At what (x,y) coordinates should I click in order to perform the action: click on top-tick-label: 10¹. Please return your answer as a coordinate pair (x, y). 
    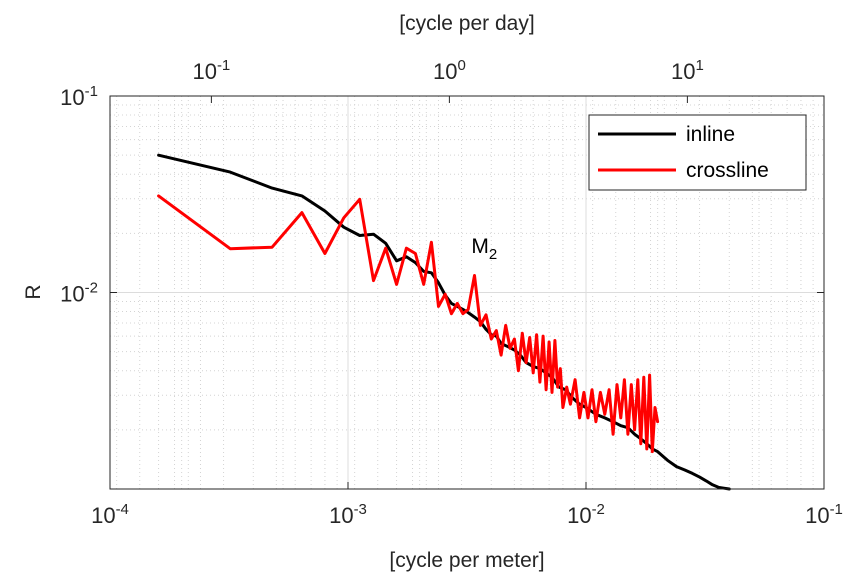
    Looking at the image, I should click on (687, 70).